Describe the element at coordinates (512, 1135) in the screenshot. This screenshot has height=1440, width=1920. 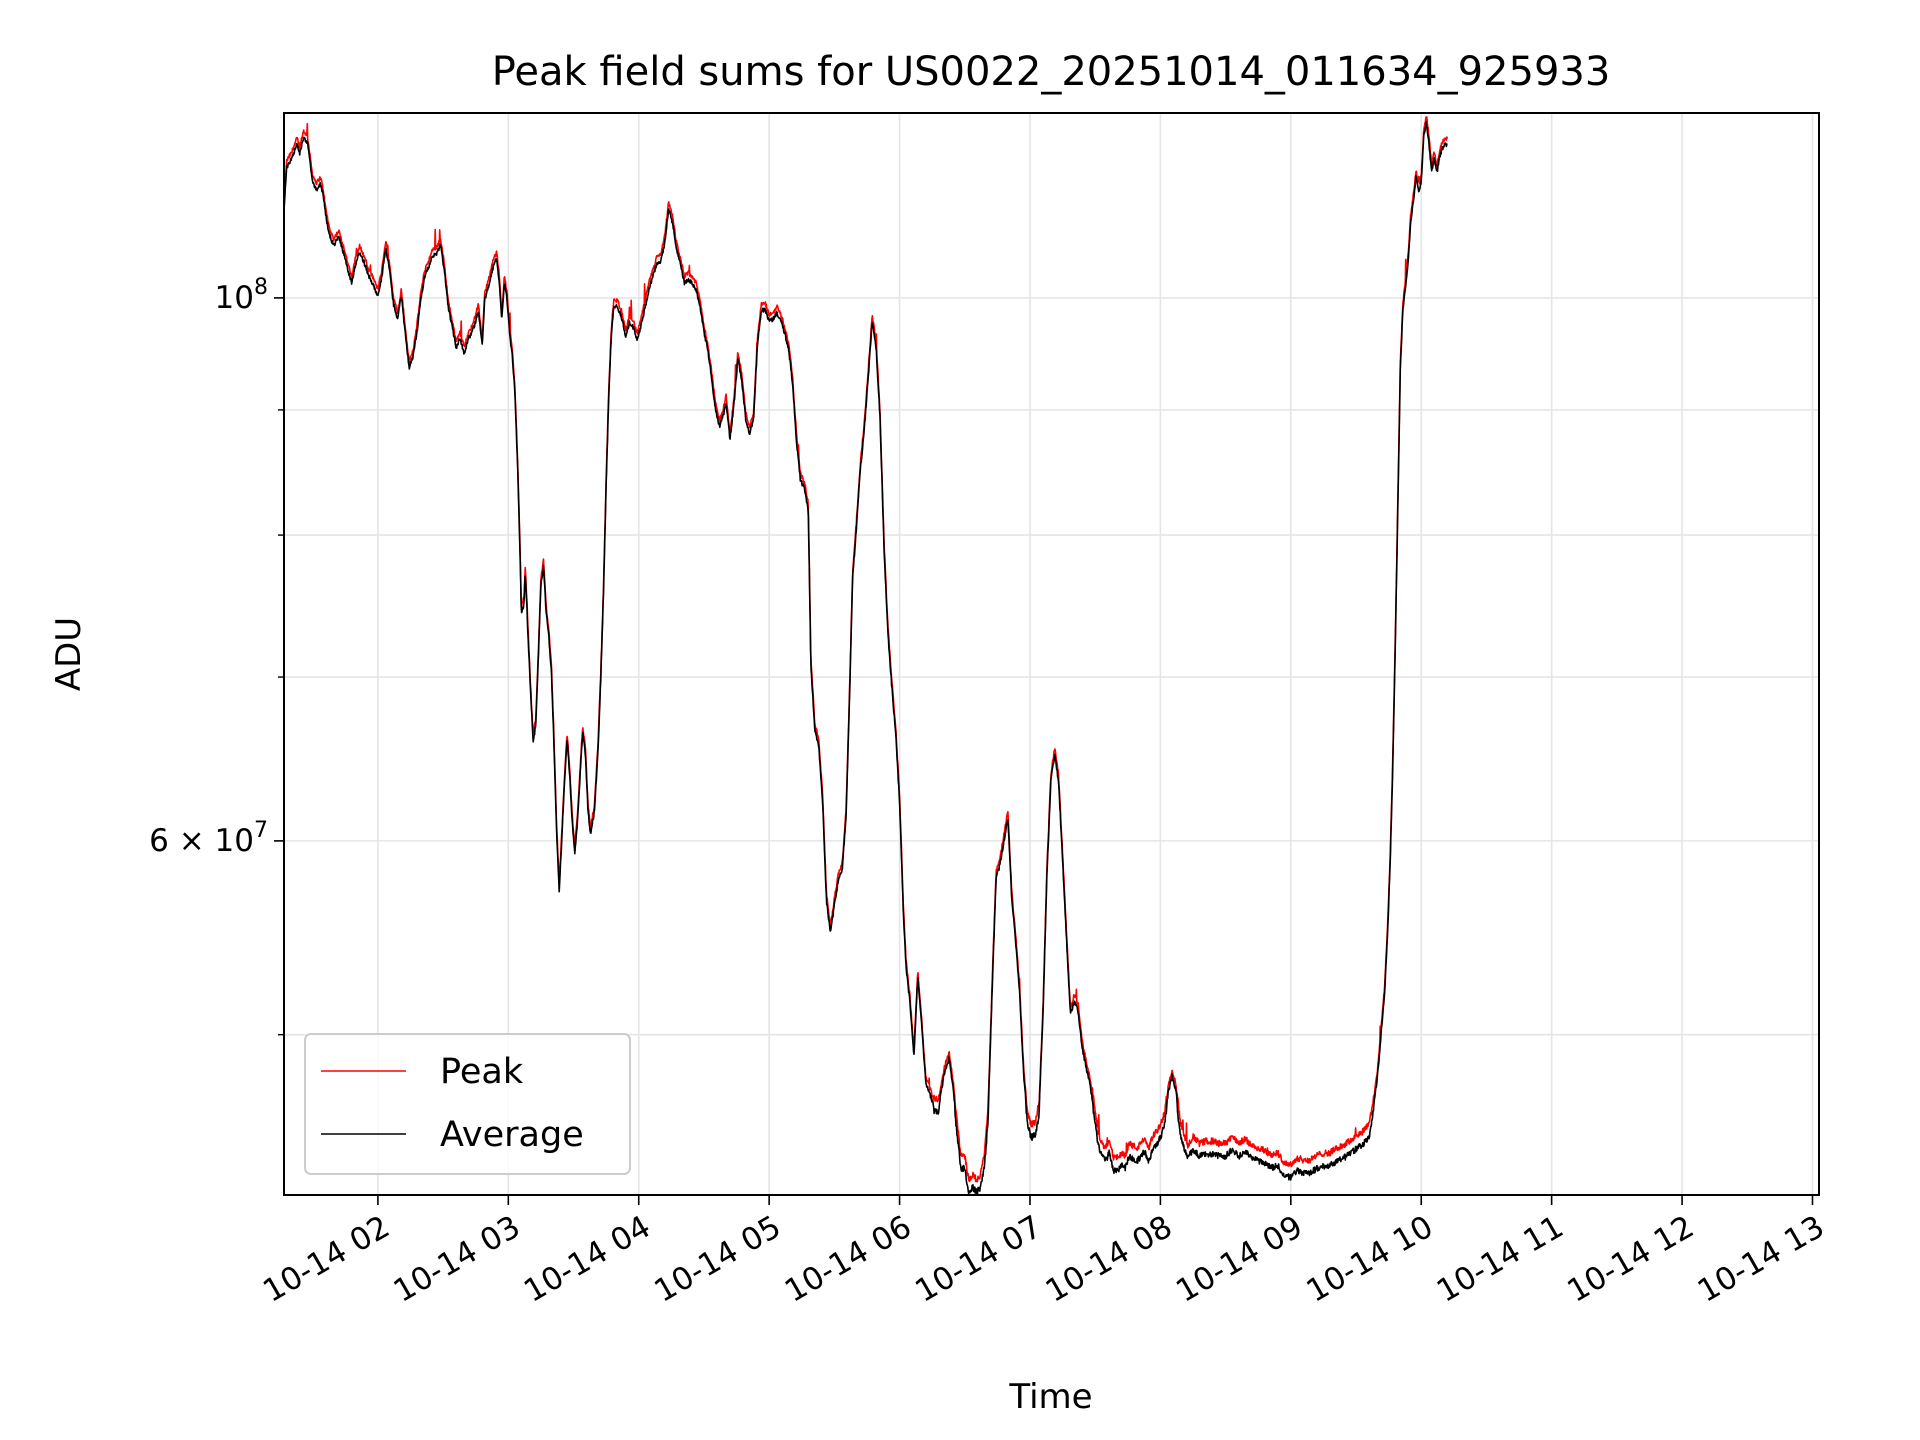
I see `legend-average-label: Average` at that location.